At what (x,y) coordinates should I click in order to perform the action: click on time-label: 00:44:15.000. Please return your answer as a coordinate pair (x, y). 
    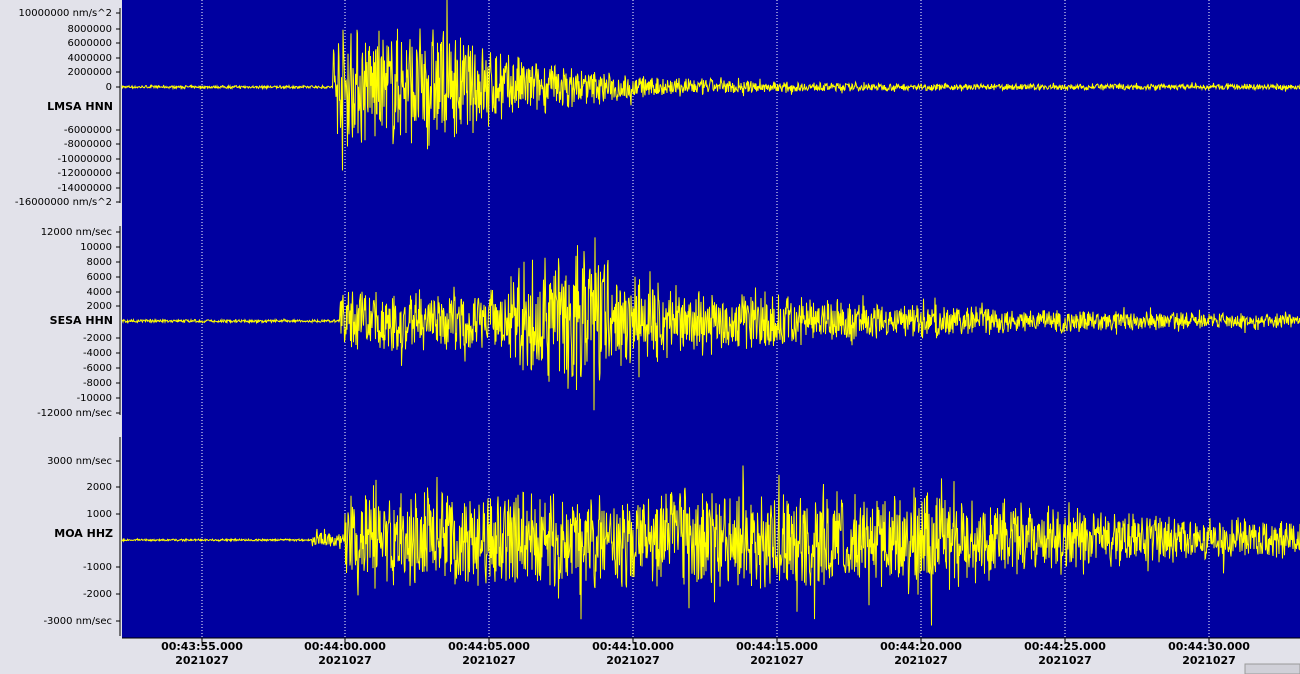
    Looking at the image, I should click on (777, 646).